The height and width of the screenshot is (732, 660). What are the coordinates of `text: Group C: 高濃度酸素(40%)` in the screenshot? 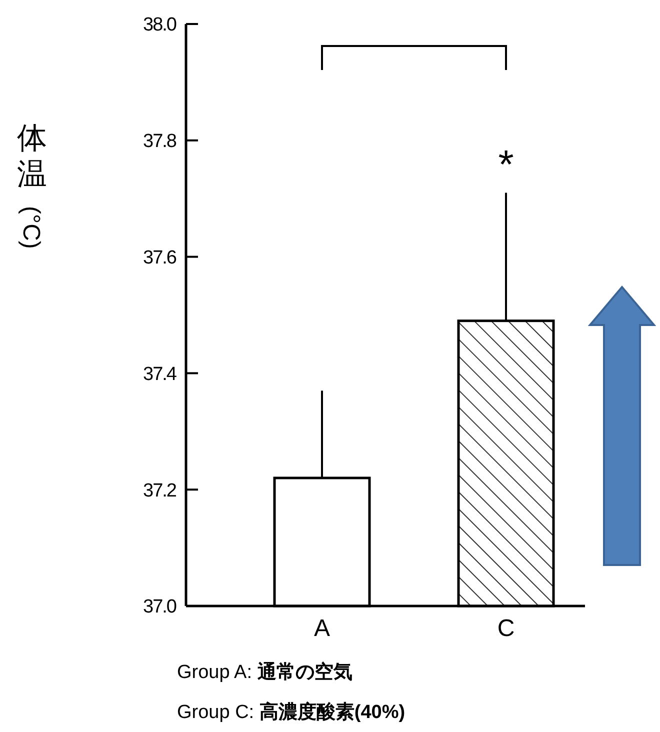 It's located at (291, 712).